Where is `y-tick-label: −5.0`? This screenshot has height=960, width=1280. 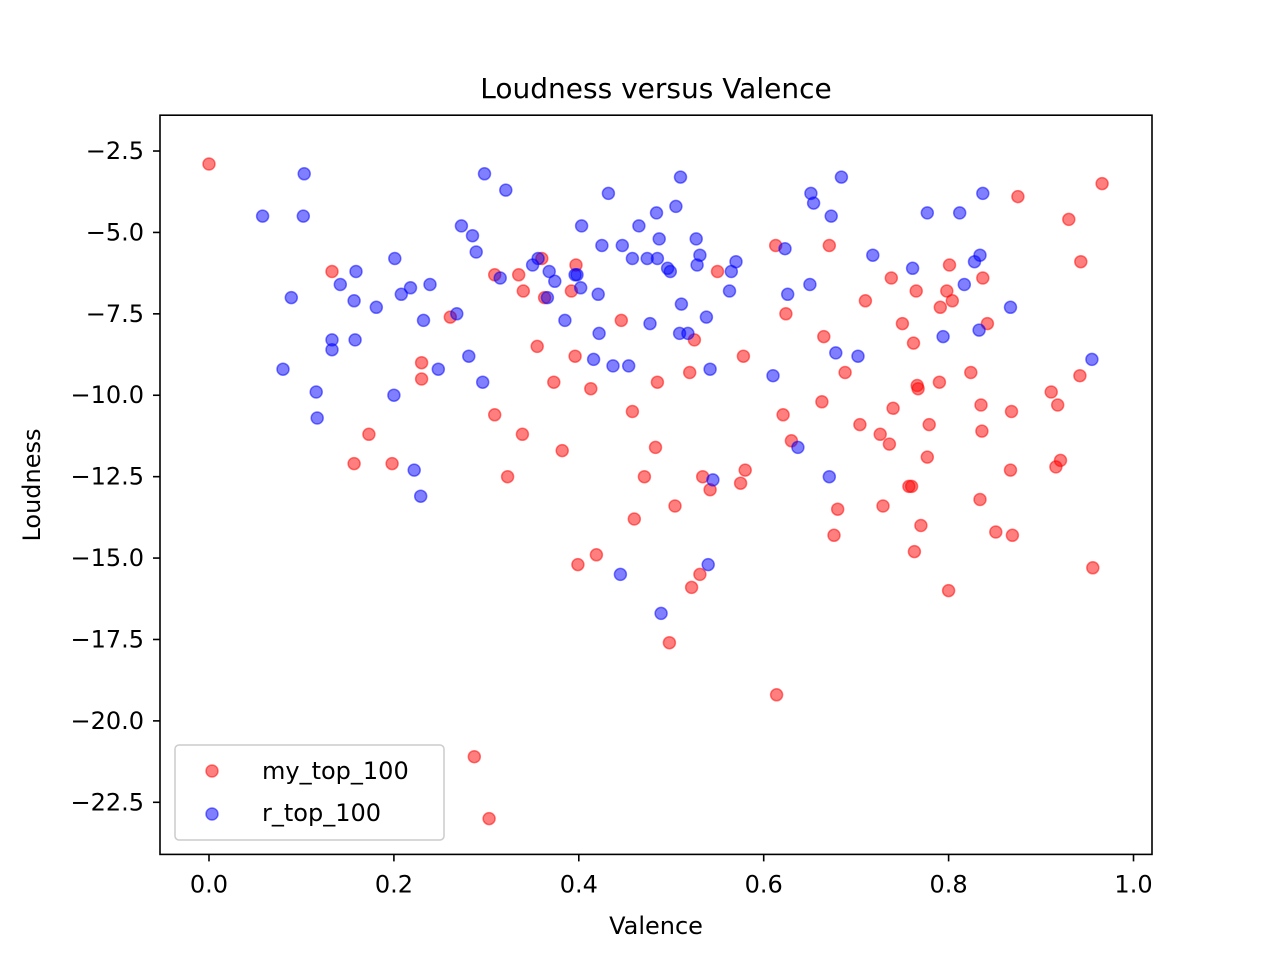 y-tick-label: −5.0 is located at coordinates (115, 232).